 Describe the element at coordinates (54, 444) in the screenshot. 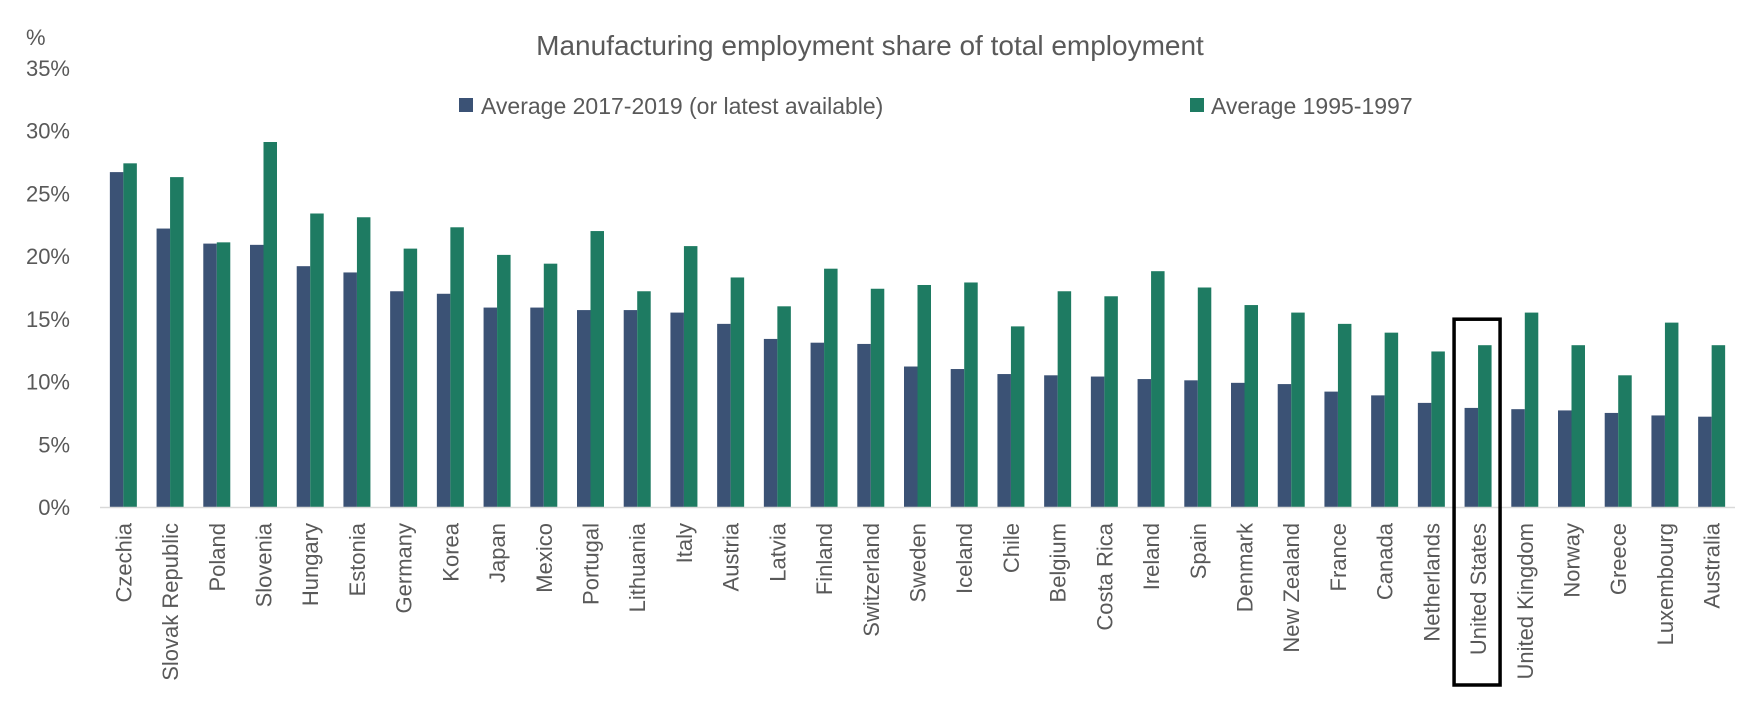

I see `y-tick-label: 5%` at that location.